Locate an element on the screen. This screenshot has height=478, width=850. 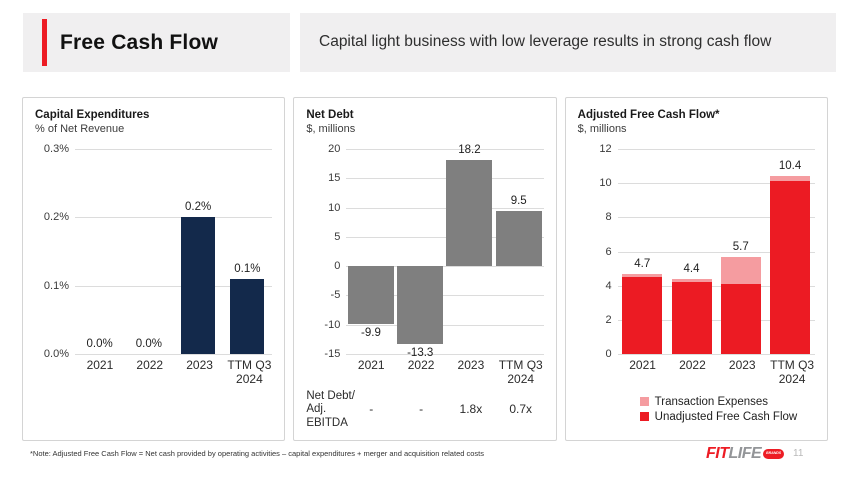
data-label: 18.2 is located at coordinates (469, 149).